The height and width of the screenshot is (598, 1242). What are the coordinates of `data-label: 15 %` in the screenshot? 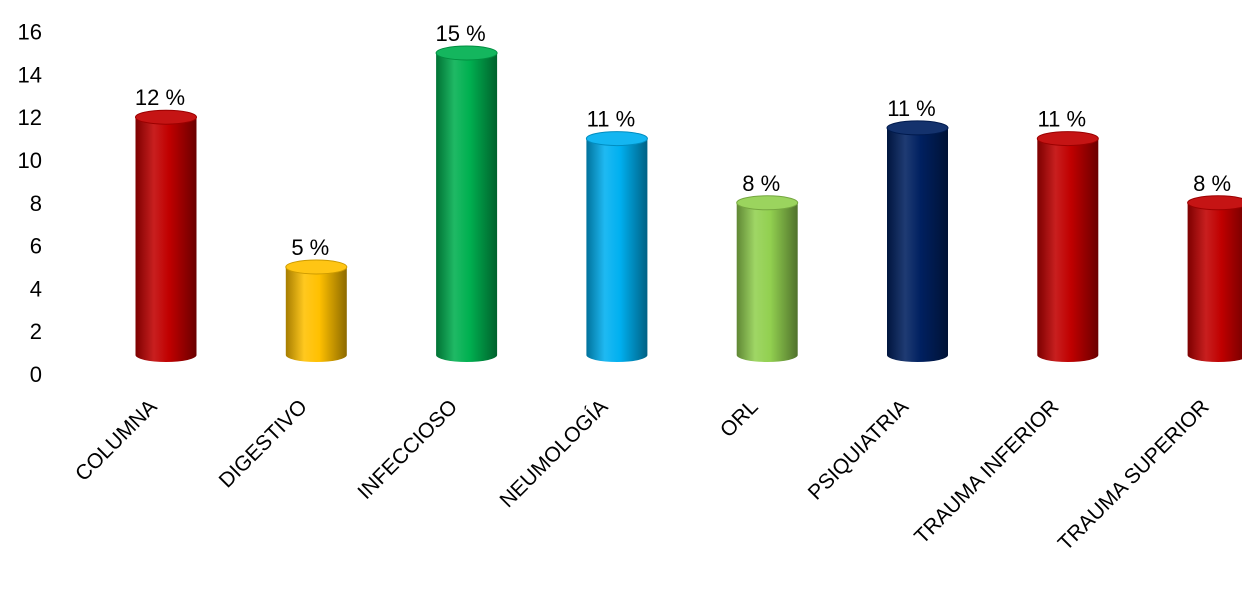 It's located at (461, 33).